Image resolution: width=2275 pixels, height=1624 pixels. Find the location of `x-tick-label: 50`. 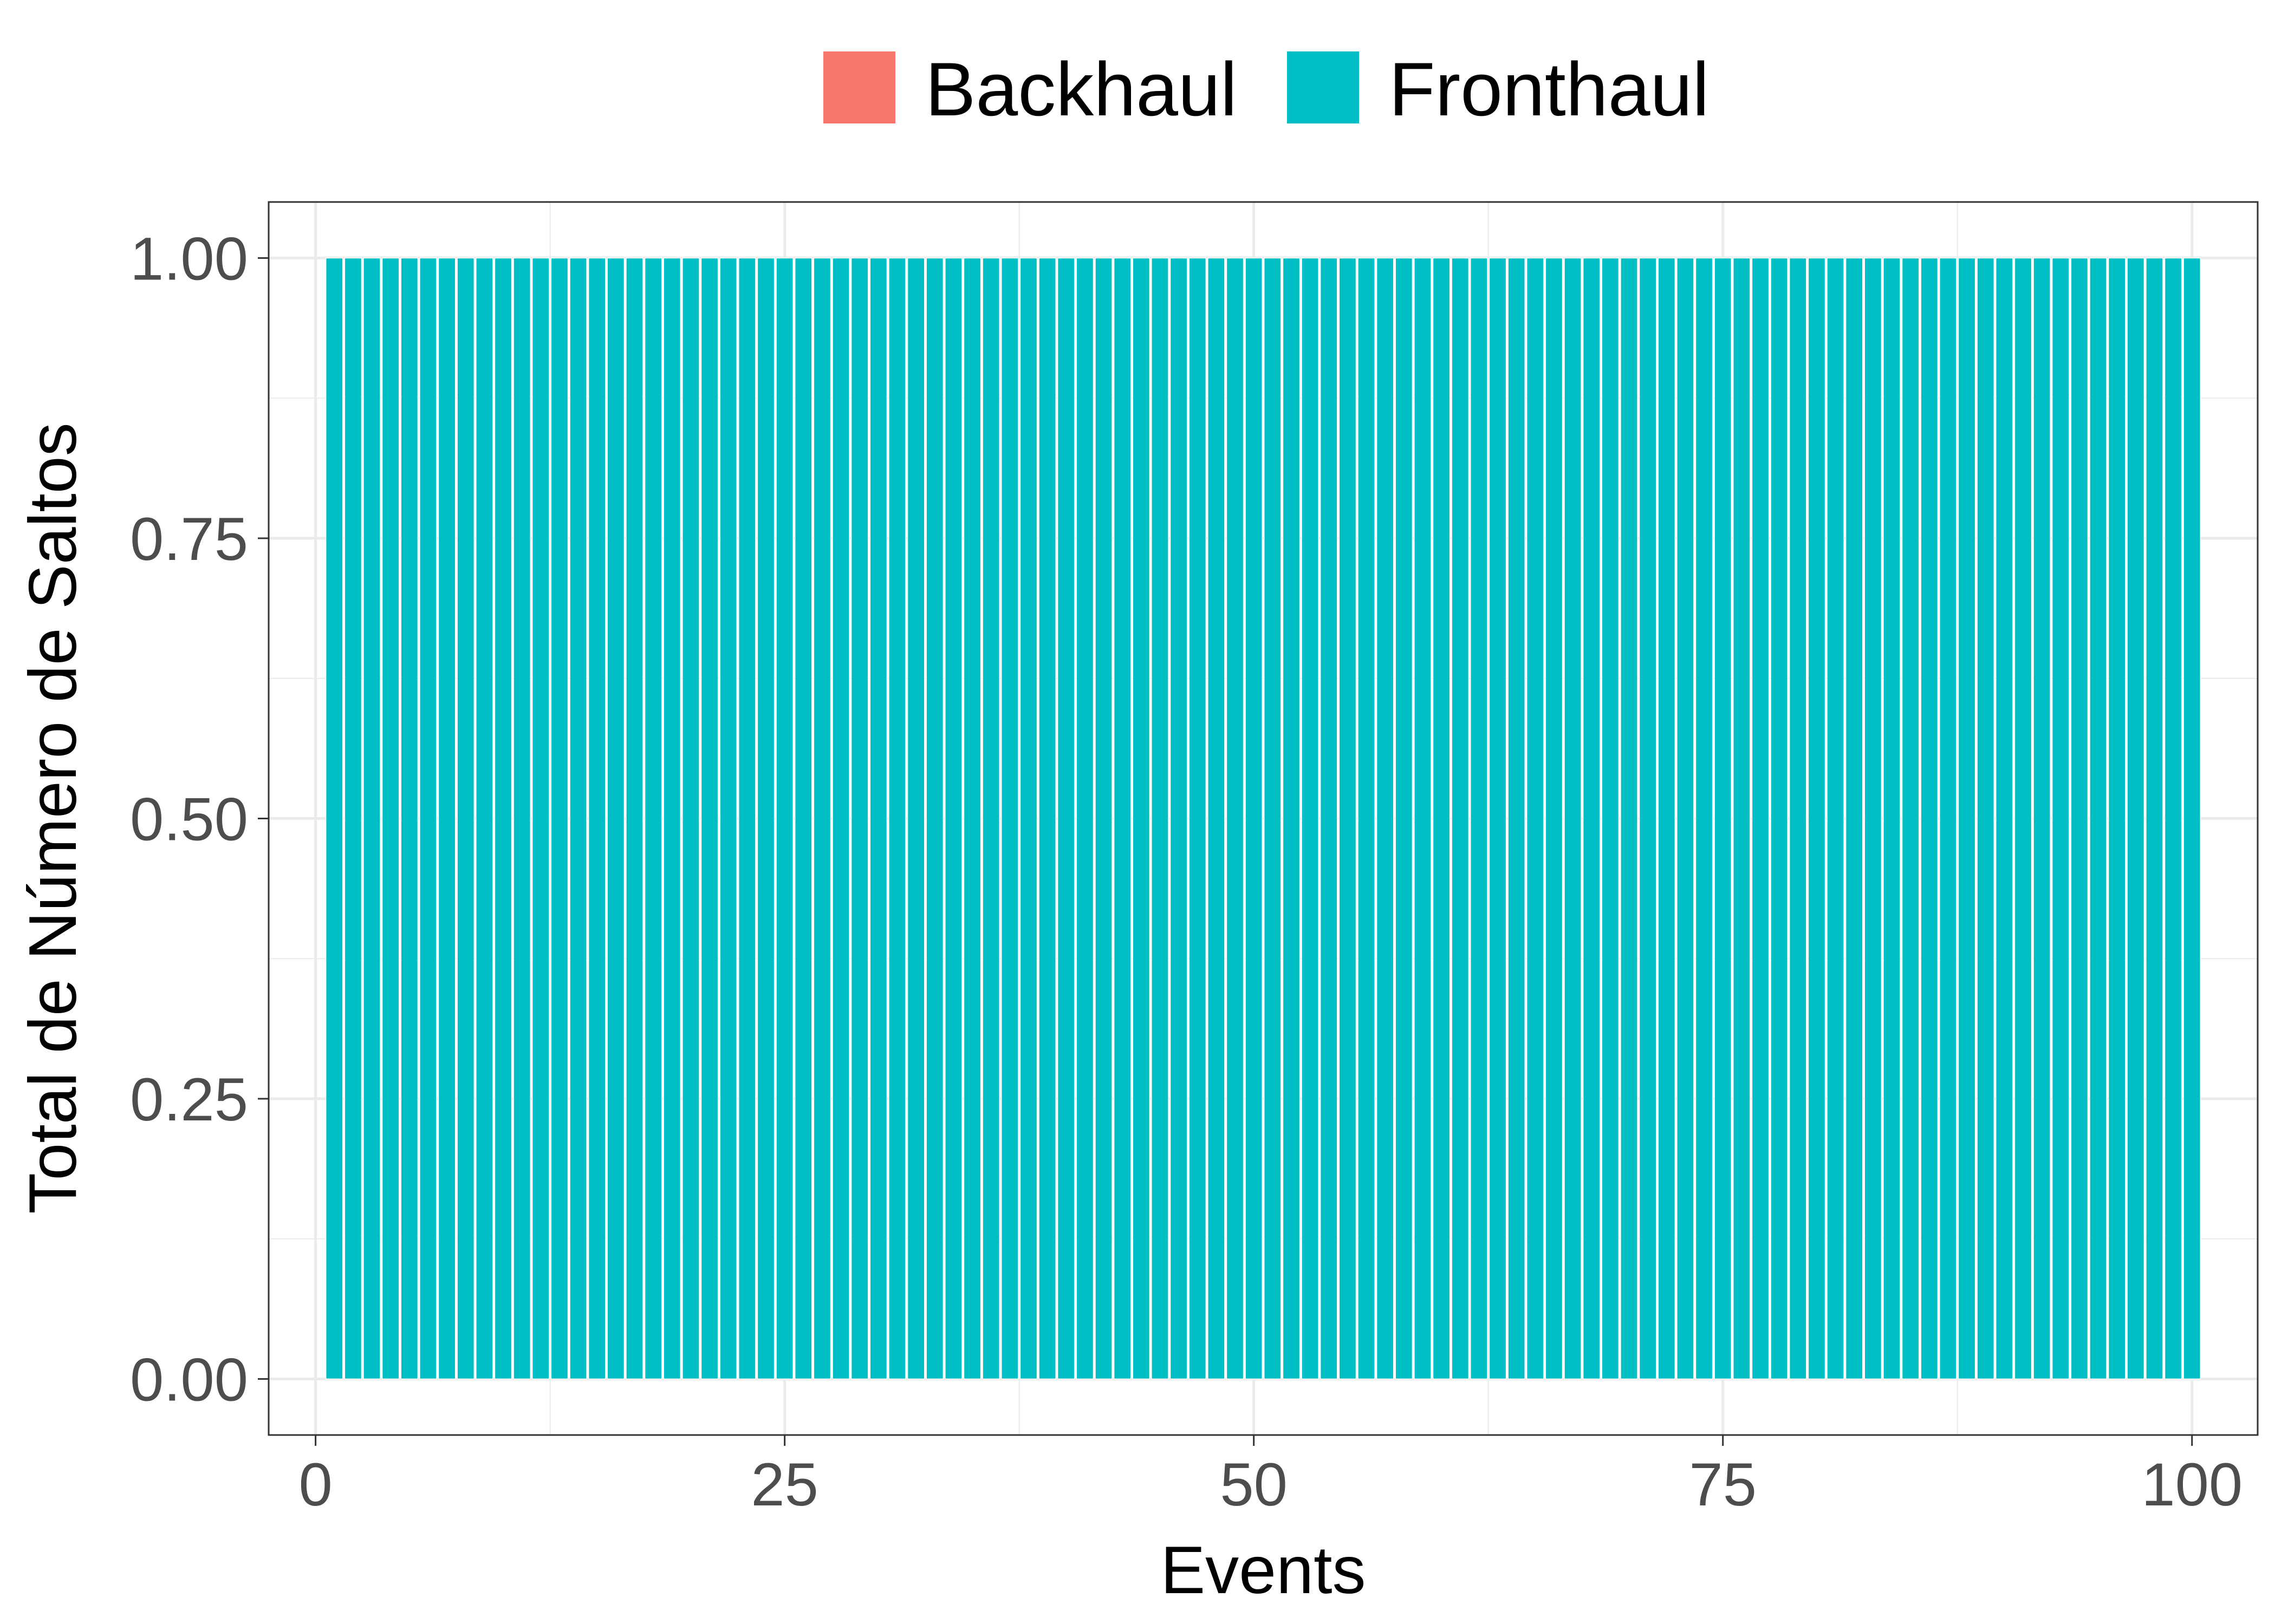

x-tick-label: 50 is located at coordinates (1254, 1484).